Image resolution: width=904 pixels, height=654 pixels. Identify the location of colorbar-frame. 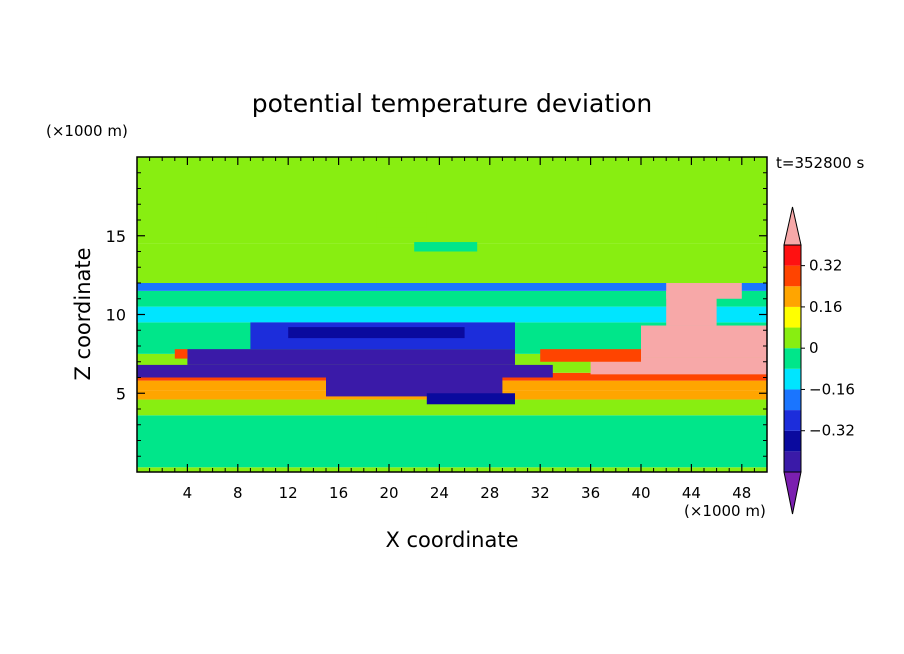
(792, 358).